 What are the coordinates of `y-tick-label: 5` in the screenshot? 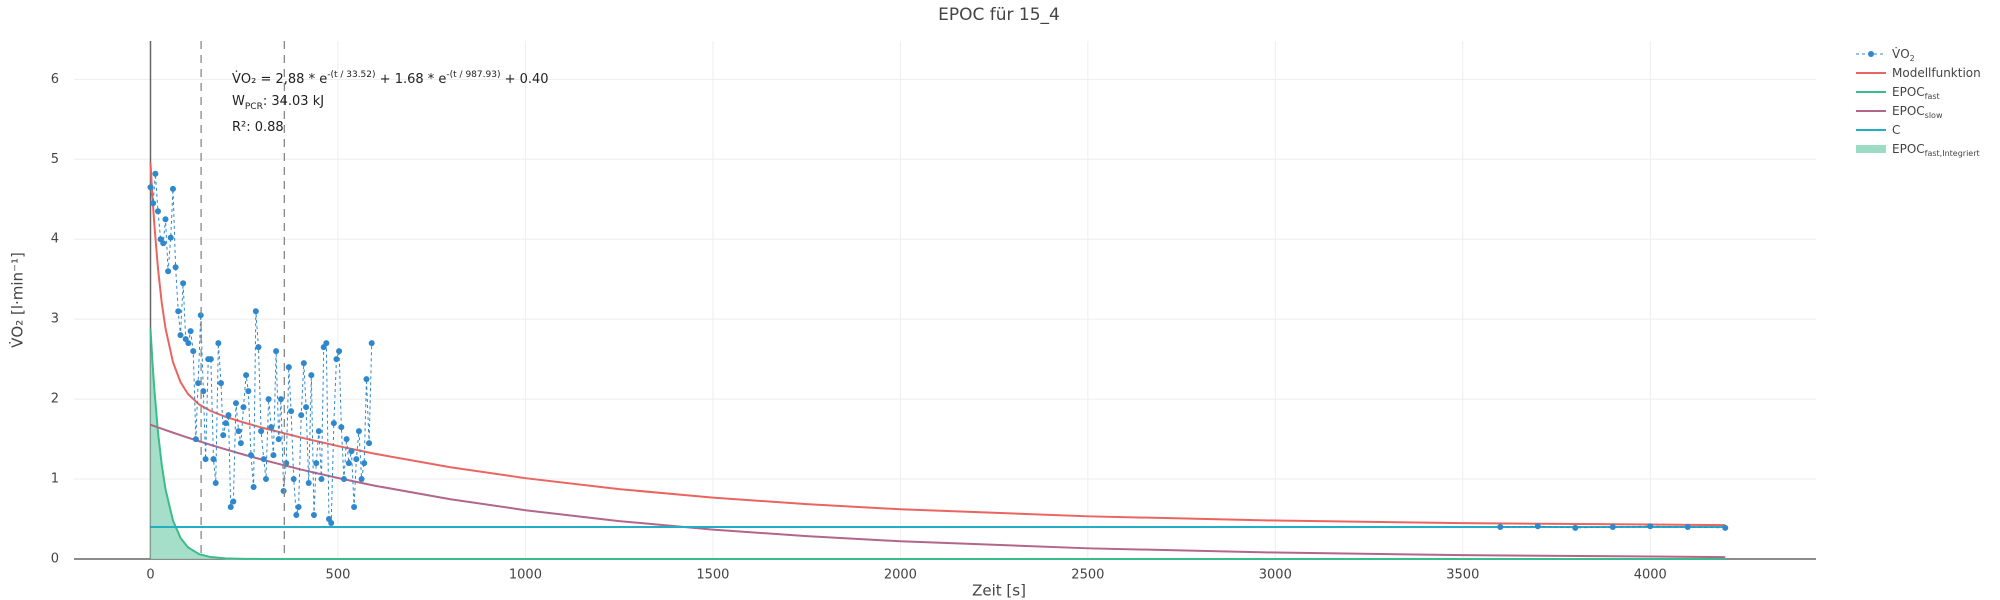 It's located at (55, 159).